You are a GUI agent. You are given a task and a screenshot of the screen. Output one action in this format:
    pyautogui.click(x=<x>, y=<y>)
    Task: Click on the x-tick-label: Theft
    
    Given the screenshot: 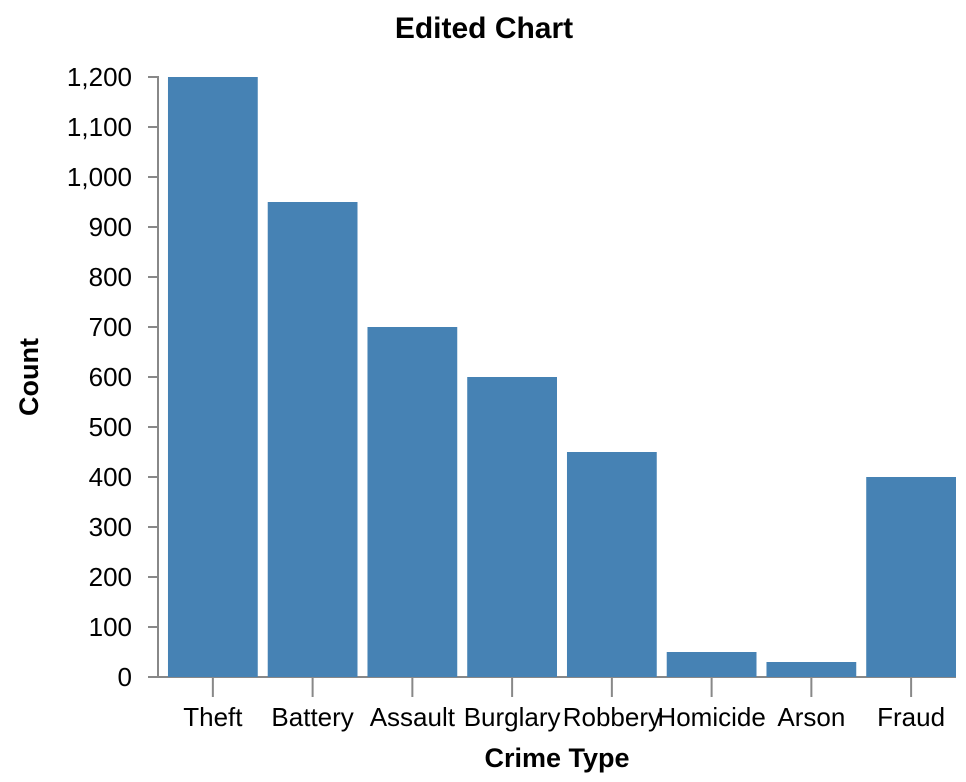 What is the action you would take?
    pyautogui.click(x=213, y=717)
    